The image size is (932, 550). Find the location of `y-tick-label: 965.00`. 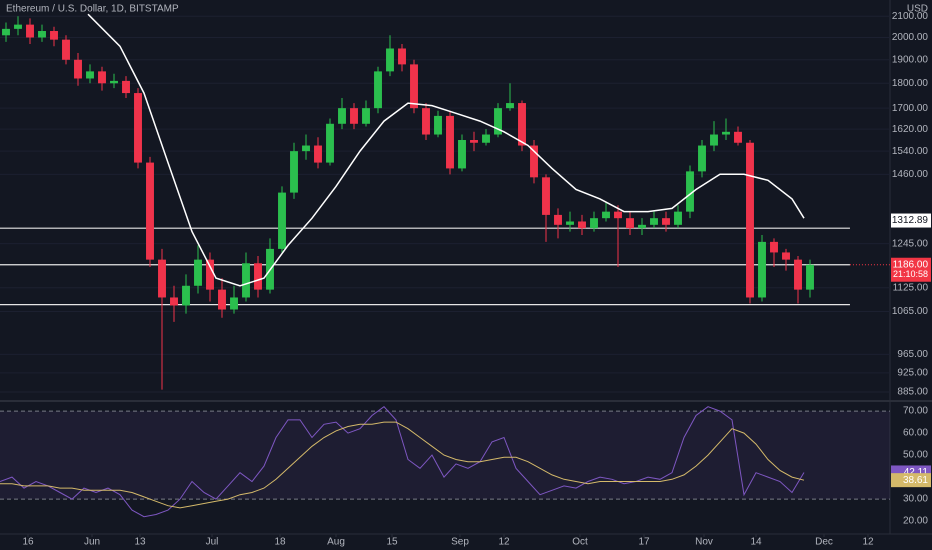

y-tick-label: 965.00 is located at coordinates (912, 354).